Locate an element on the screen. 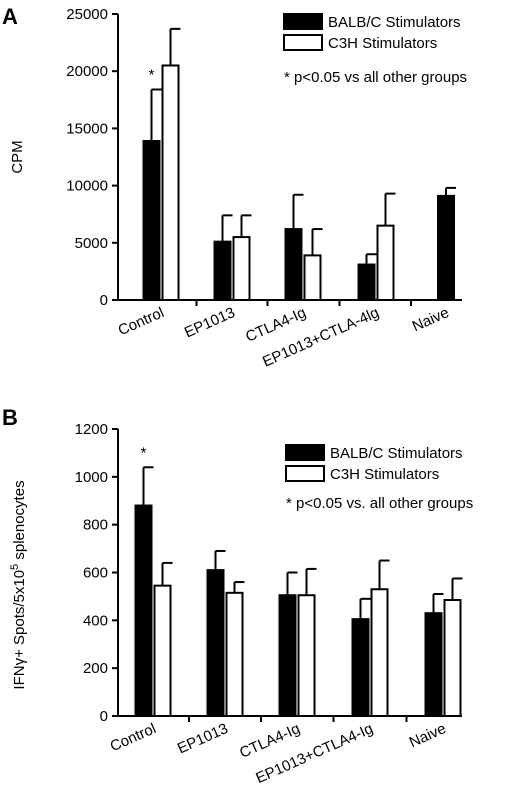  panel-b-legend-label: C3H Stimulators is located at coordinates (384, 474).